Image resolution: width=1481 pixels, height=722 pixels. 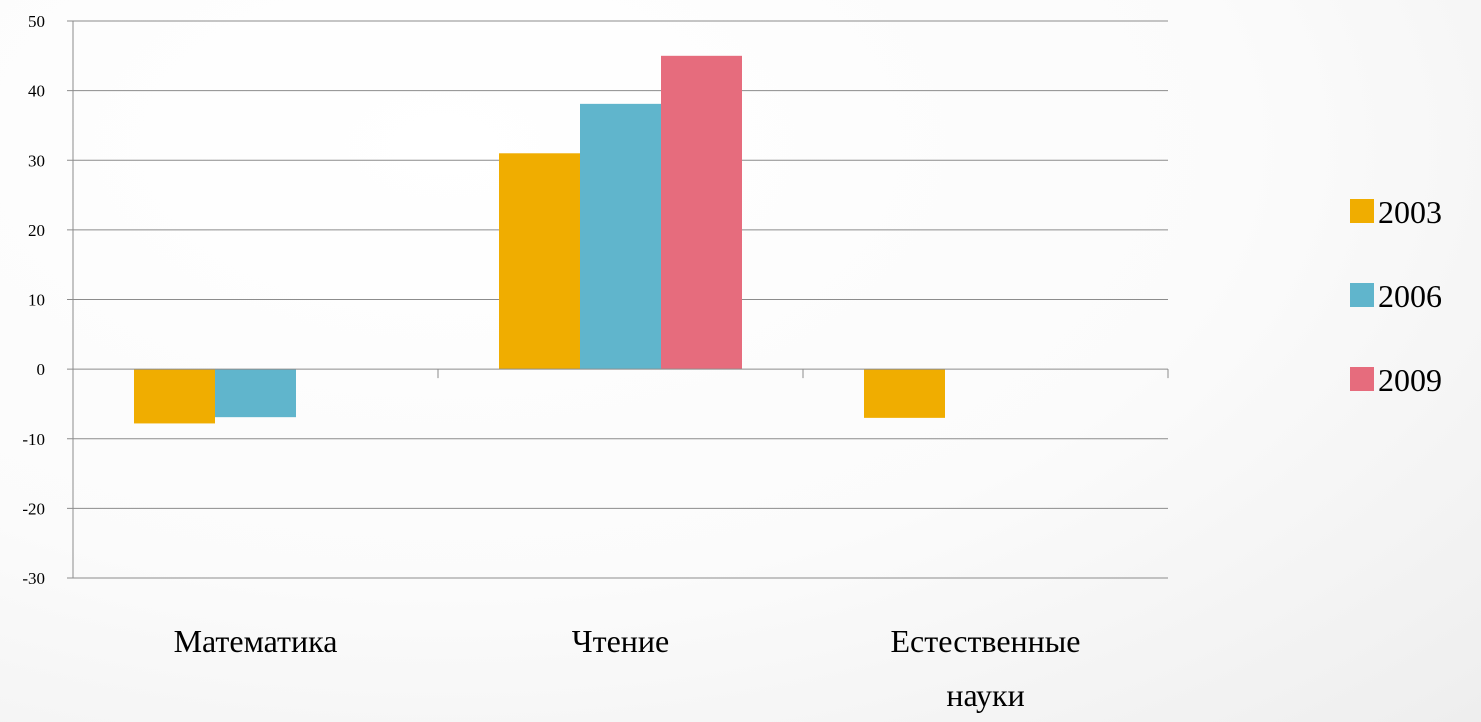 I want to click on category-label: Естественные науки, so click(x=986, y=668).